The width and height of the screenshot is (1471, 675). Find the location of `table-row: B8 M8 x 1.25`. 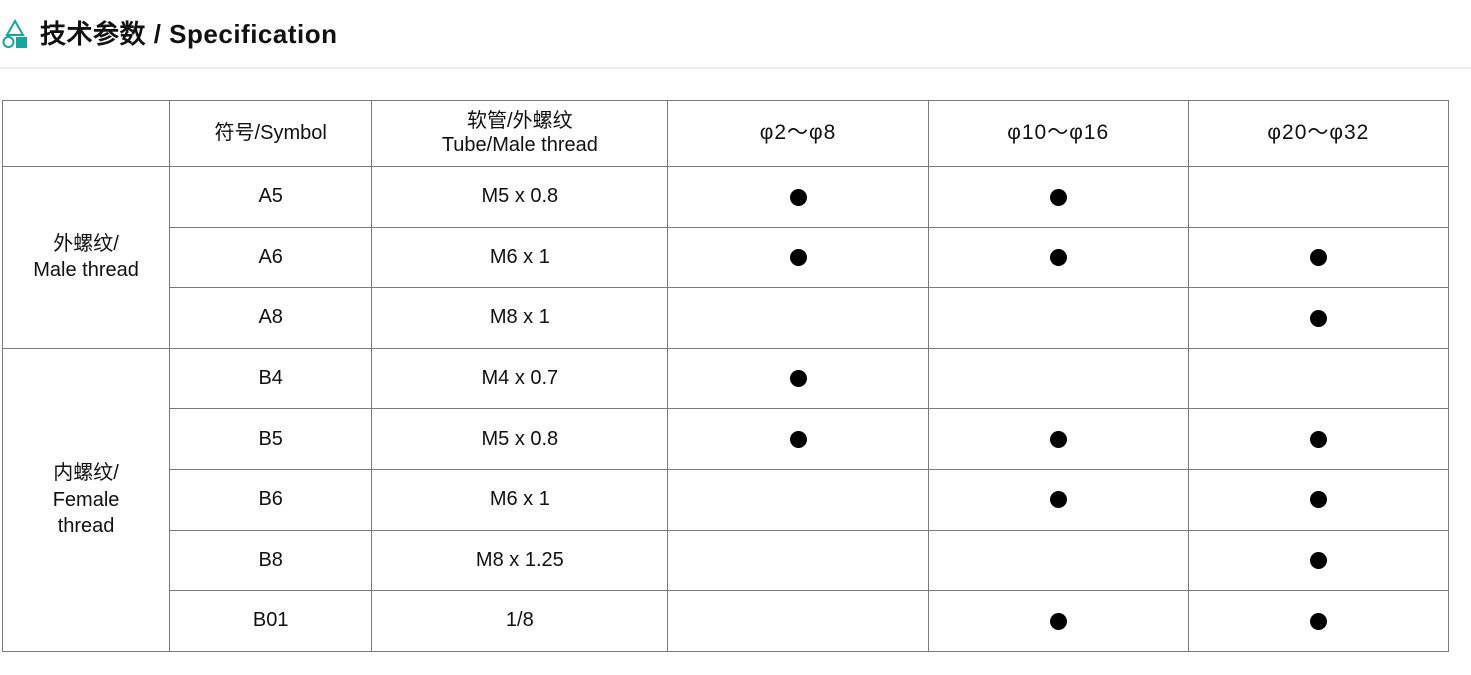

table-row: B8 M8 x 1.25 is located at coordinates (726, 560).